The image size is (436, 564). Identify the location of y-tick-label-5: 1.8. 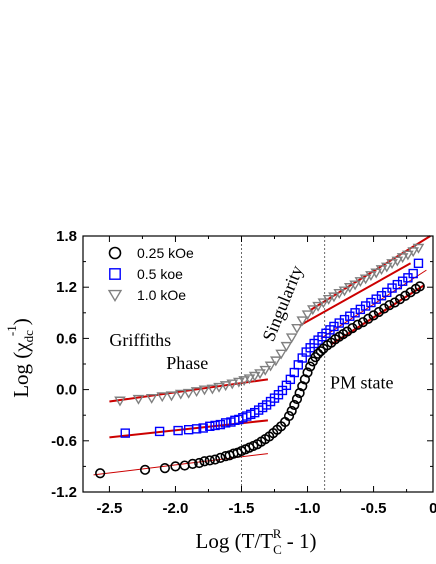
(66, 236).